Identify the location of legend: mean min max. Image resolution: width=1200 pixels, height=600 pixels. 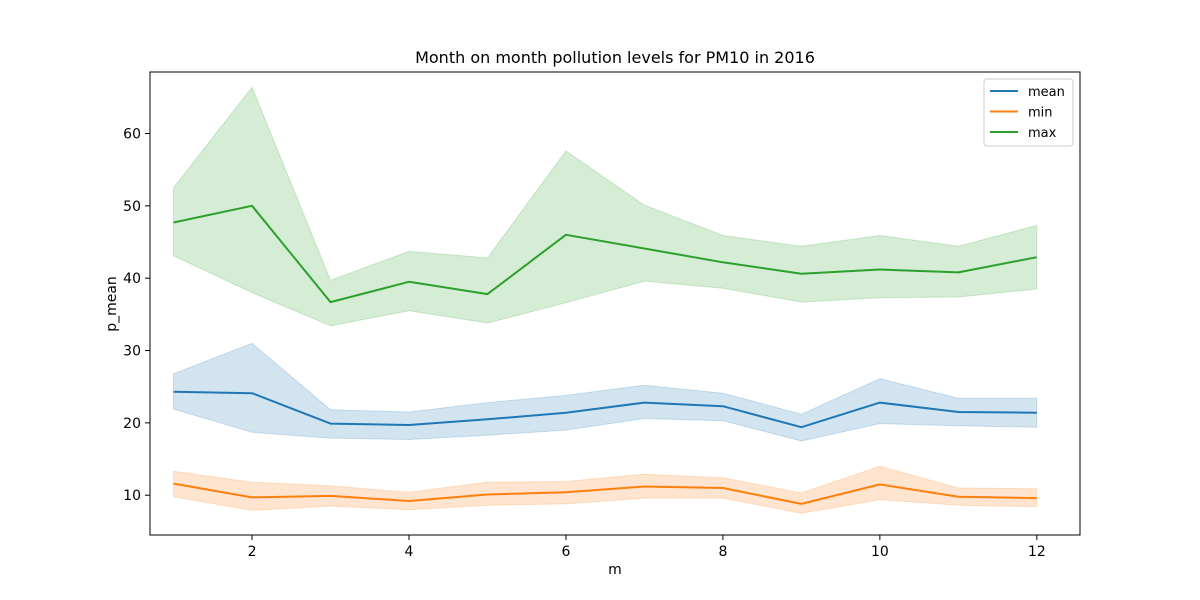
(1028, 112).